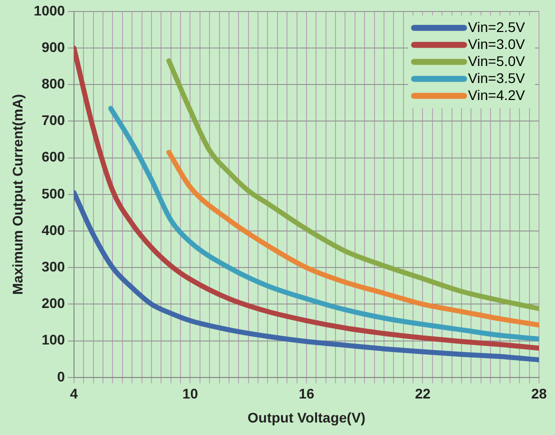 The height and width of the screenshot is (435, 555). I want to click on legend-label: Vin=2.5V, so click(497, 26).